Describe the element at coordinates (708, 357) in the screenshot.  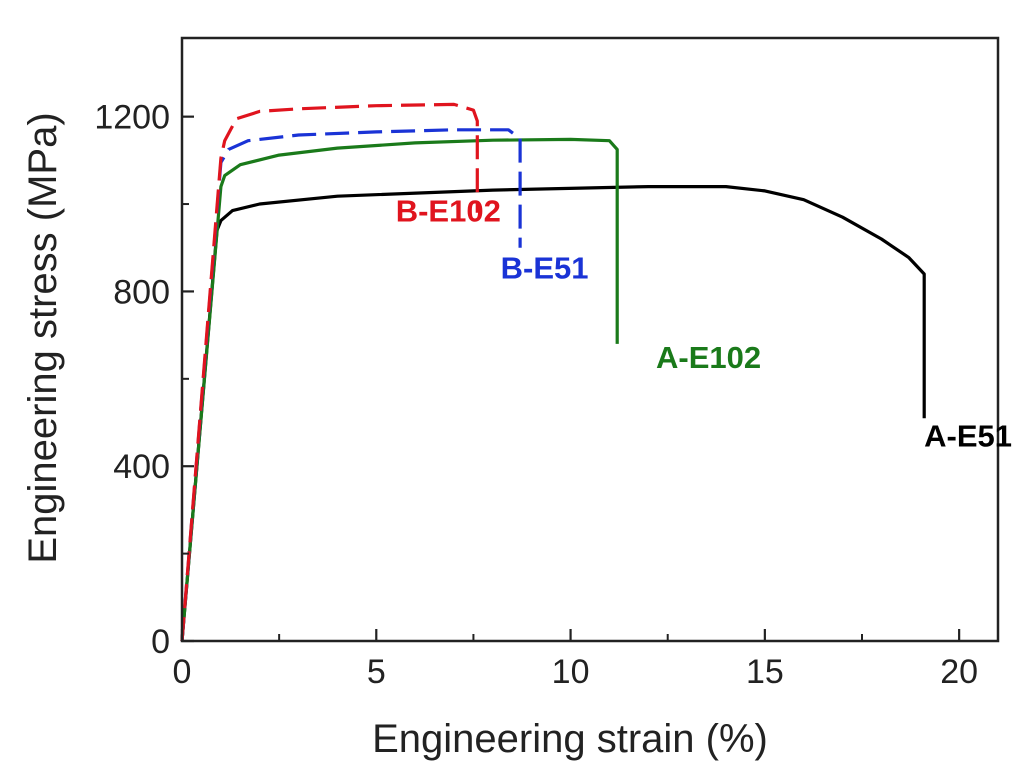
I see `curve-label-a-e102: A-E102` at that location.